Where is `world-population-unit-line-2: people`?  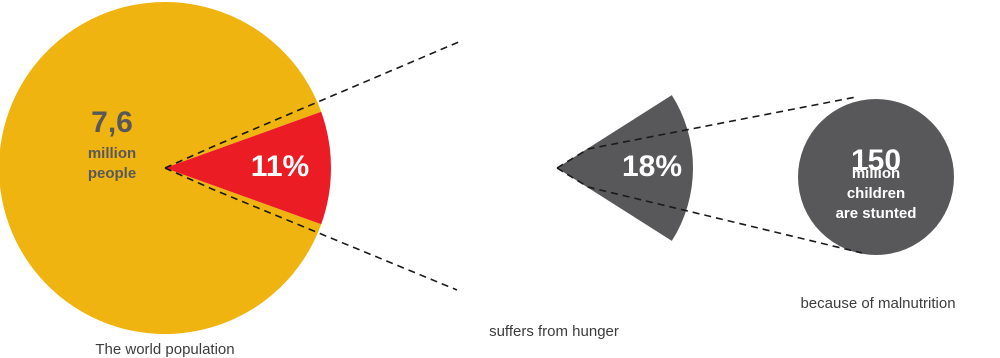
world-population-unit-line-2: people is located at coordinates (112, 173).